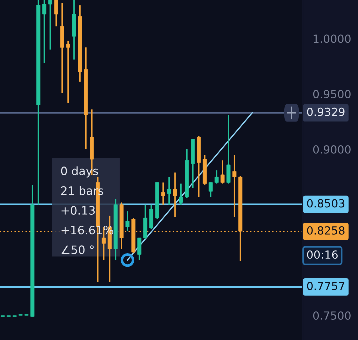 This screenshot has height=340, width=358. I want to click on annotation: +0.13, so click(79, 210).